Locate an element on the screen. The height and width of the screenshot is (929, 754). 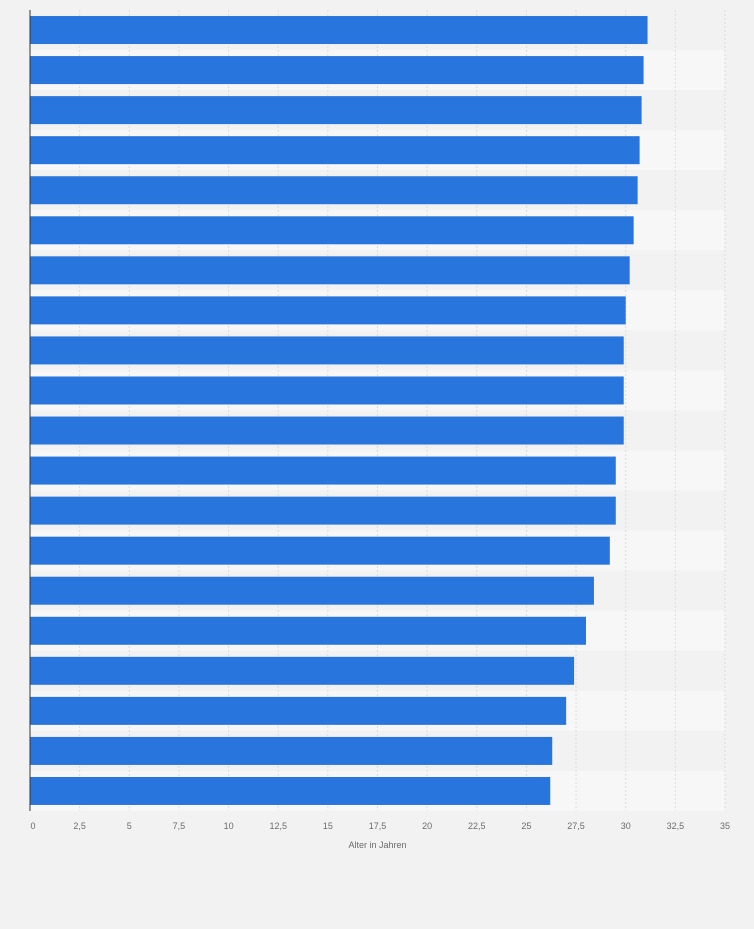
x-tick-label: 25 is located at coordinates (526, 826).